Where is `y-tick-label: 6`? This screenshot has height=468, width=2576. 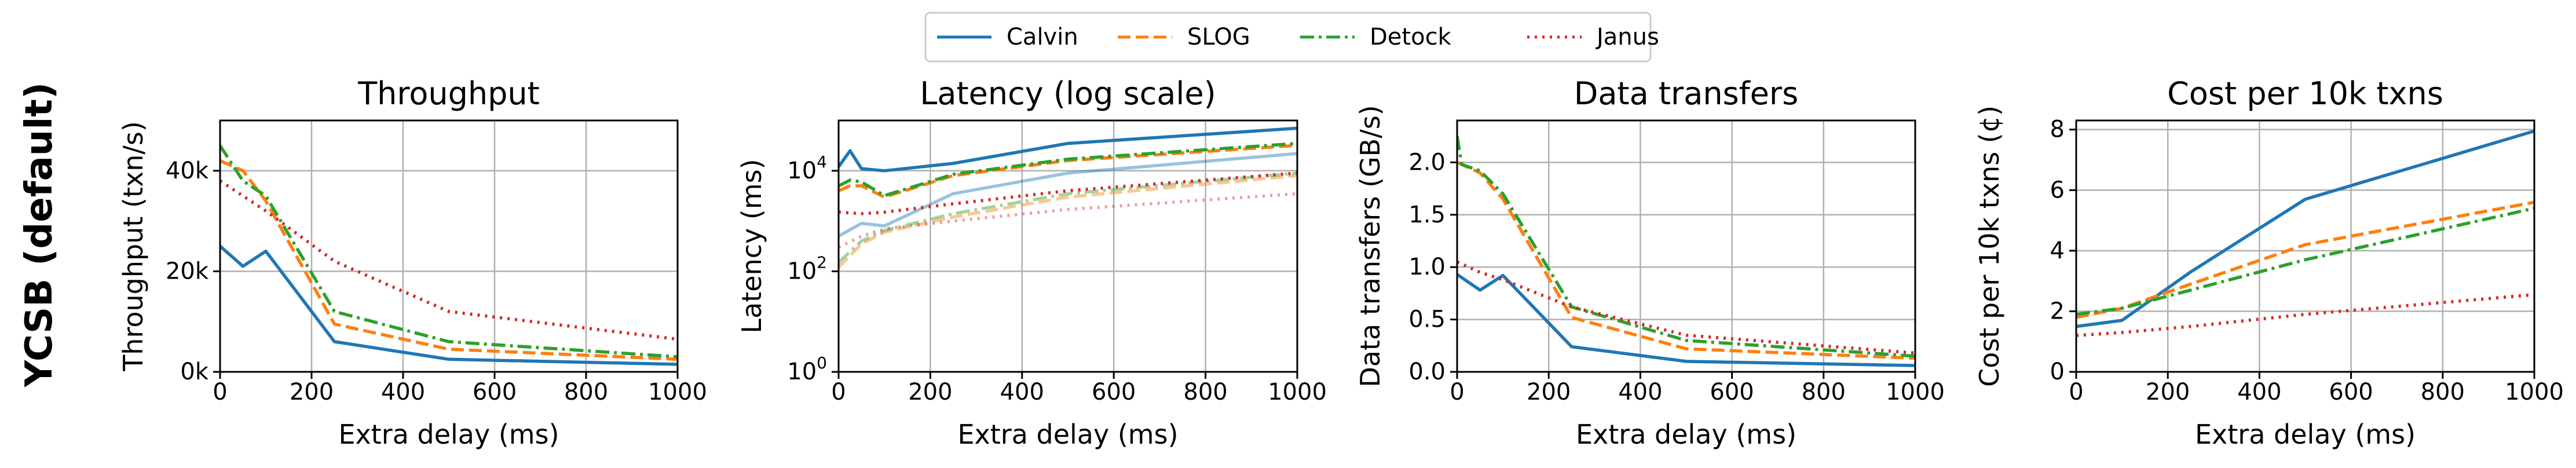
y-tick-label: 6 is located at coordinates (2057, 190).